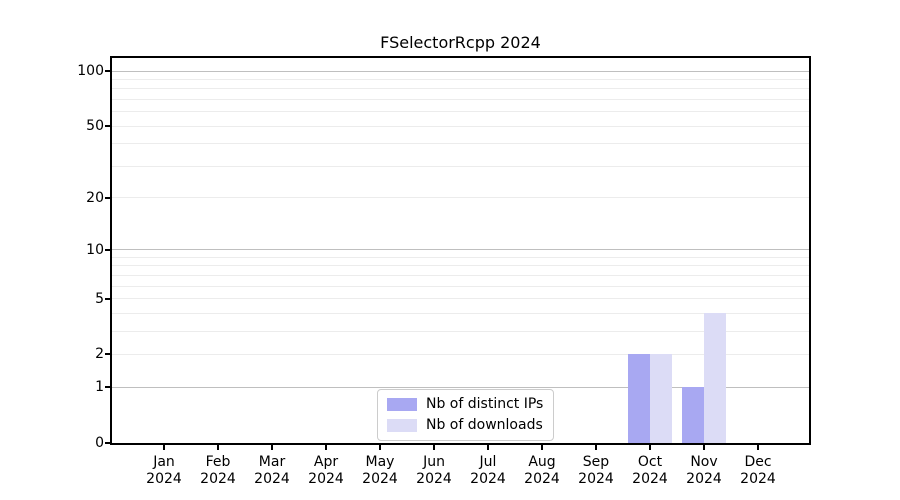 The width and height of the screenshot is (900, 500). I want to click on x-tick-label: Apr 2024, so click(326, 470).